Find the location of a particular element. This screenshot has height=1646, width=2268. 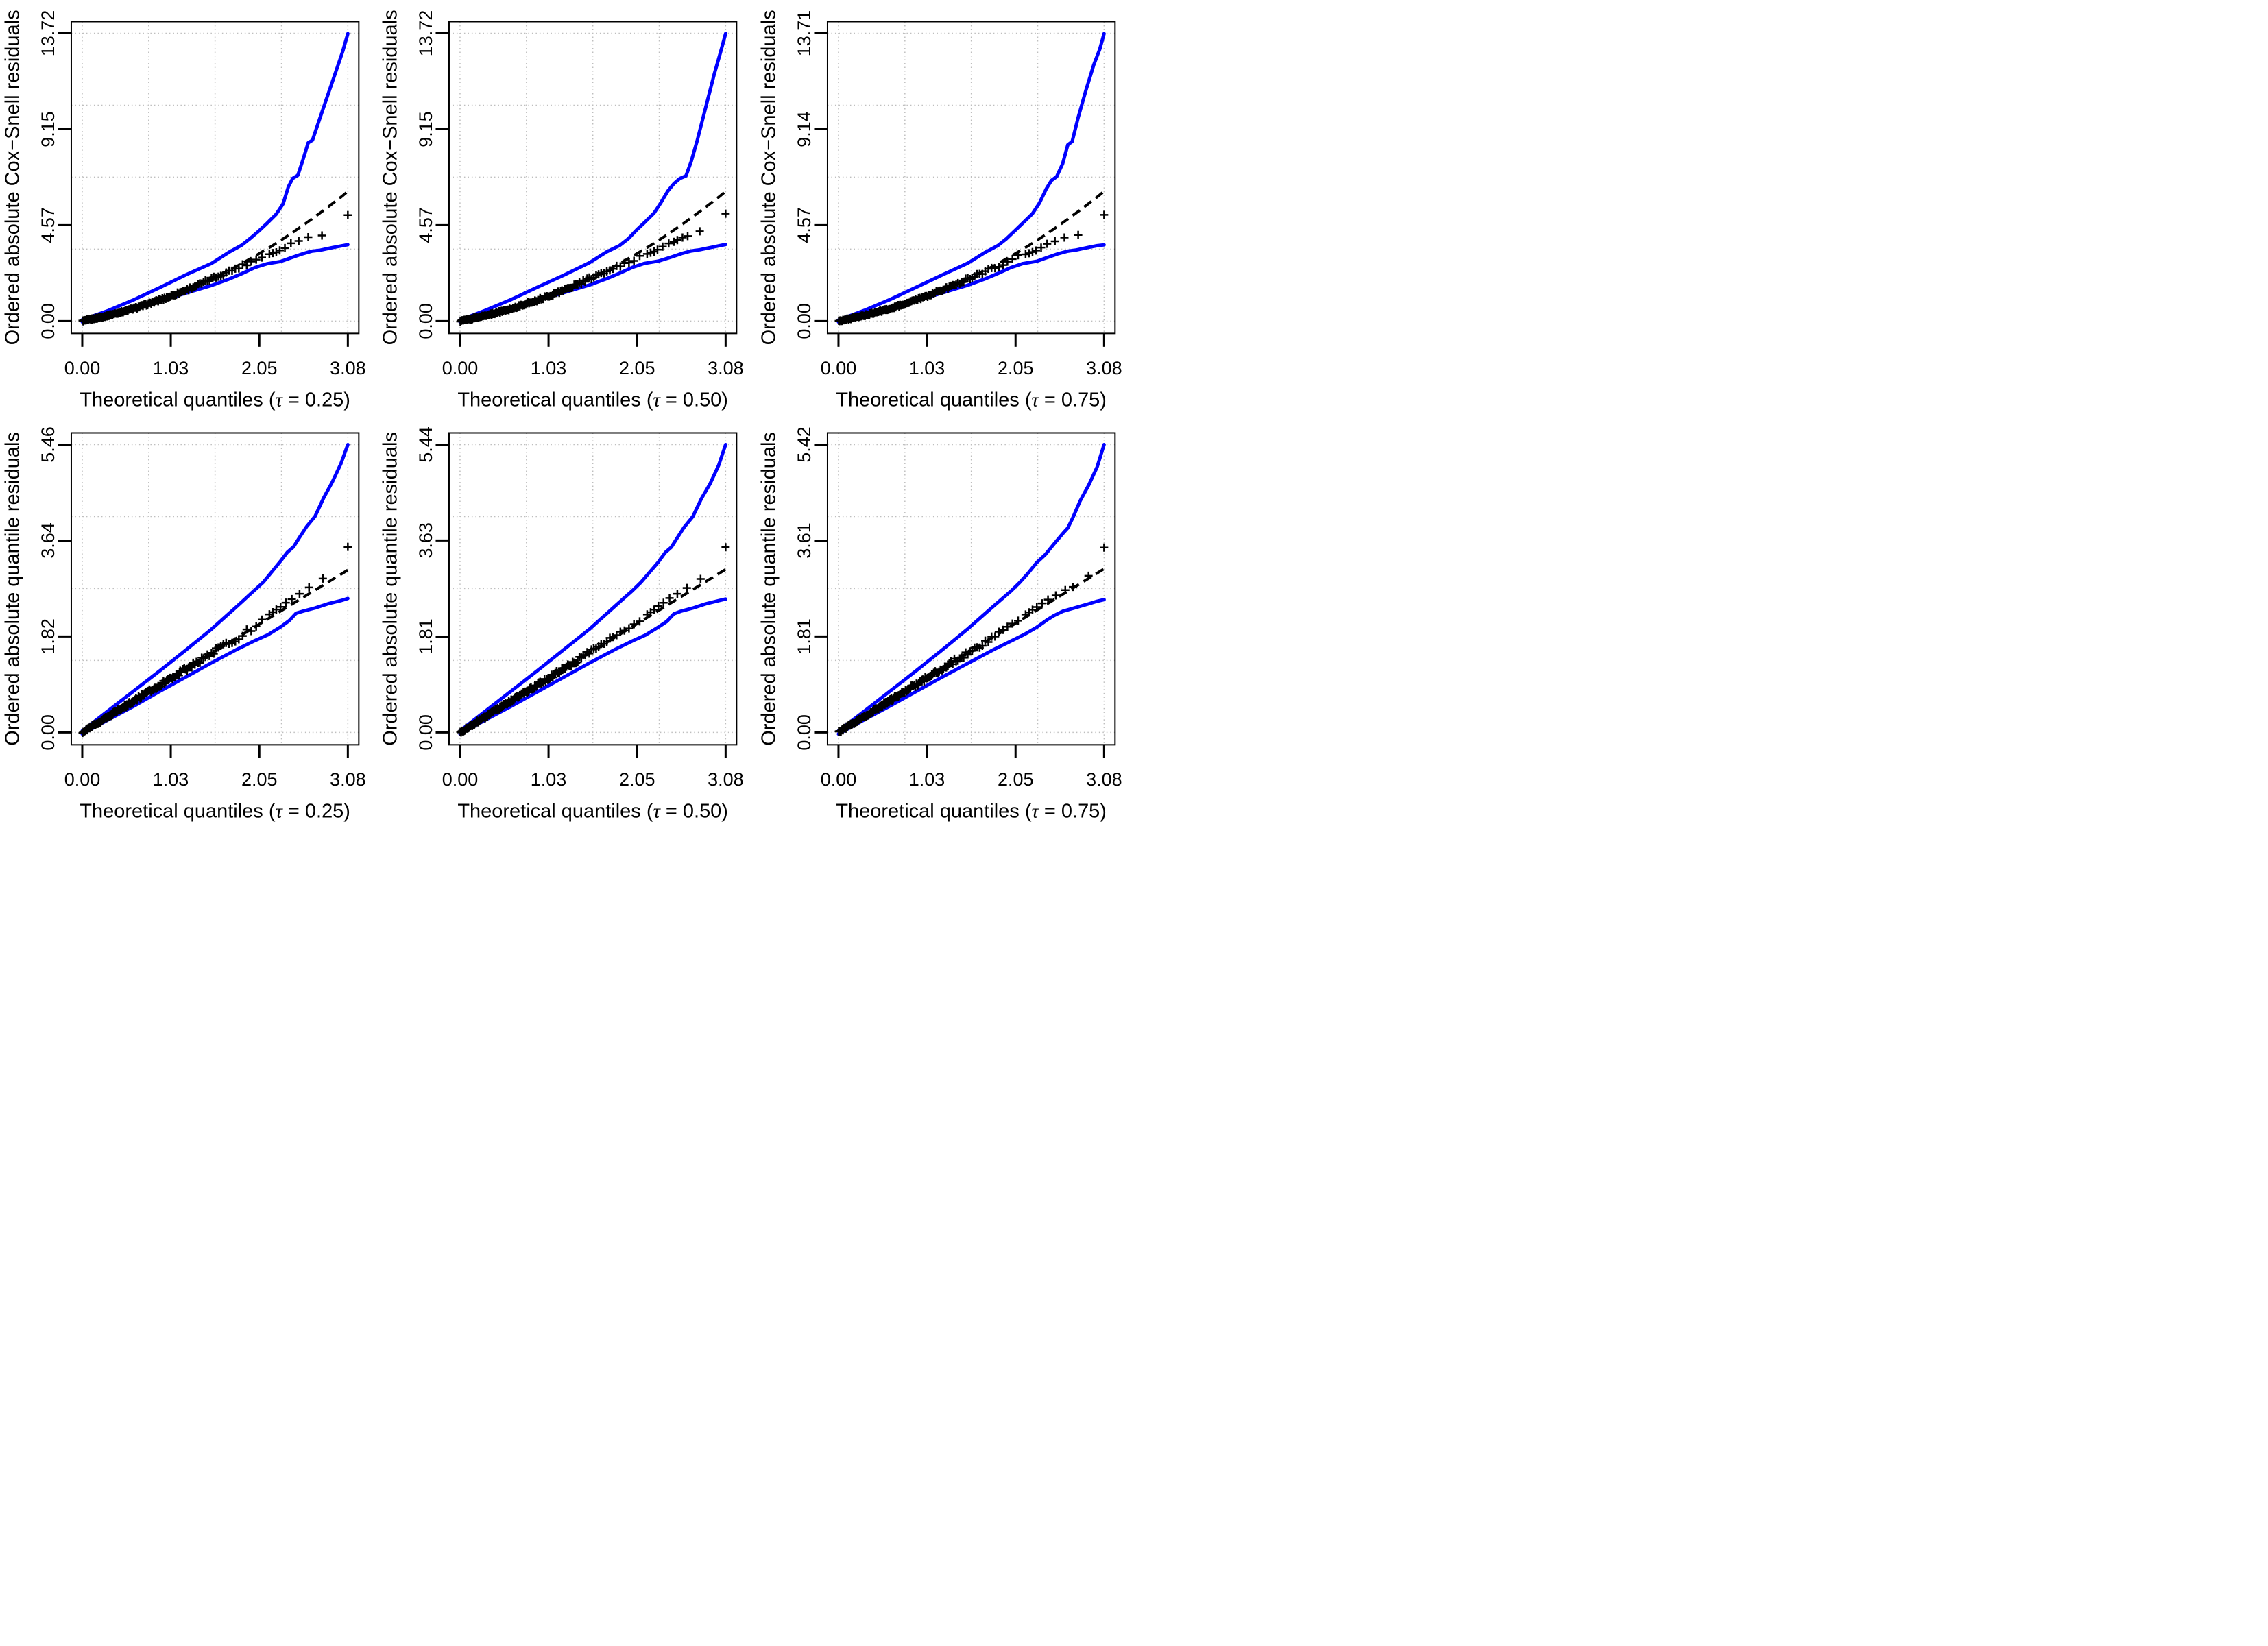

y-tick-label: 9.14 is located at coordinates (805, 129).